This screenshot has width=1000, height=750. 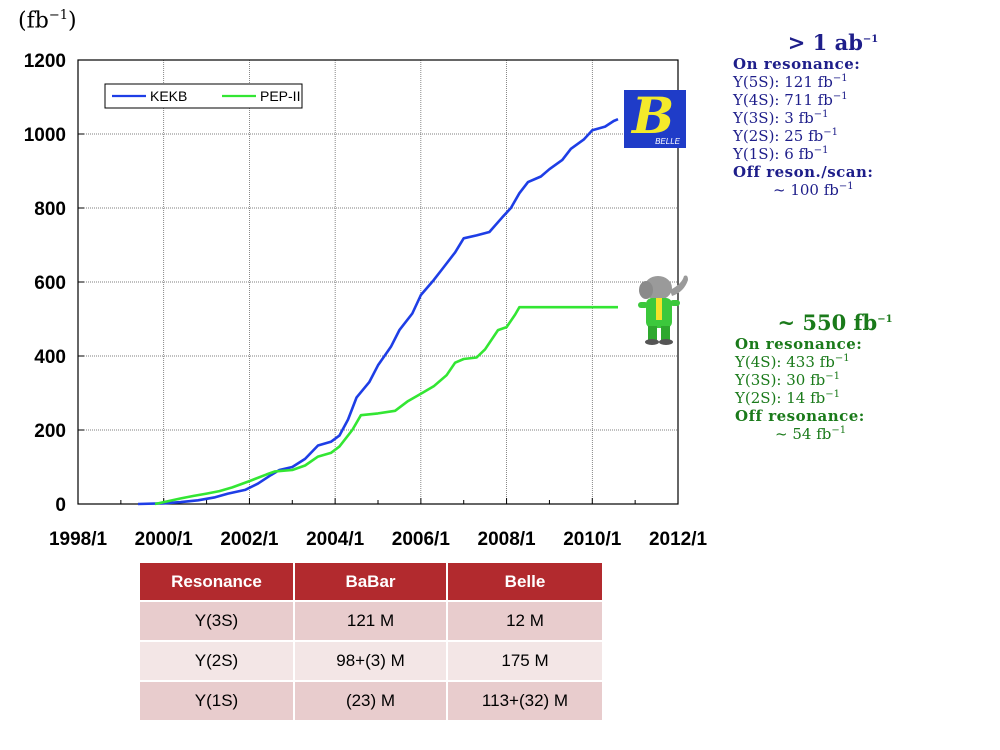 I want to click on belle-resonance-row: Υ(5S): 121 fb−1, so click(x=833, y=82).